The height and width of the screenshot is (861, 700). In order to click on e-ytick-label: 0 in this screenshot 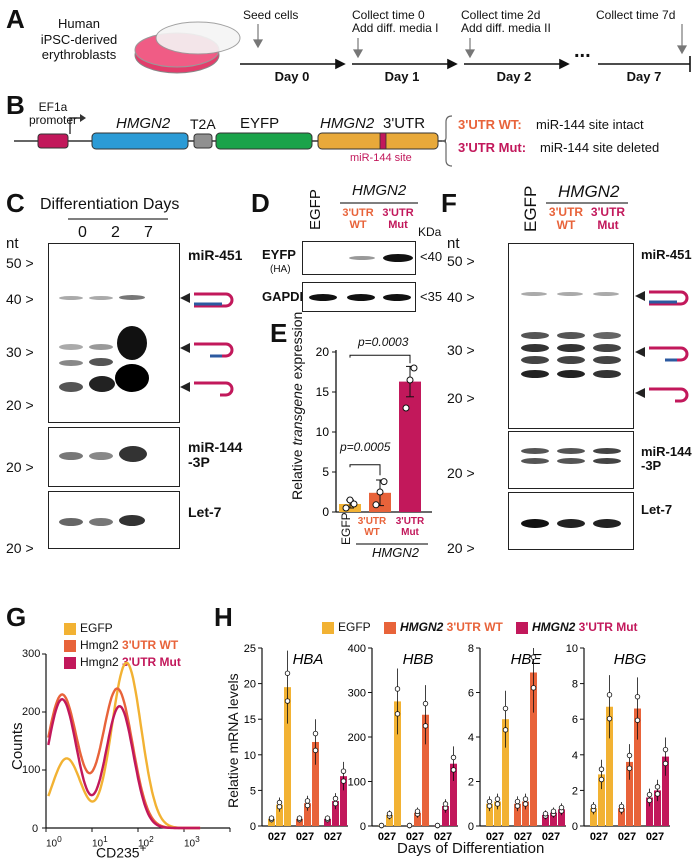, I will do `click(325, 512)`.